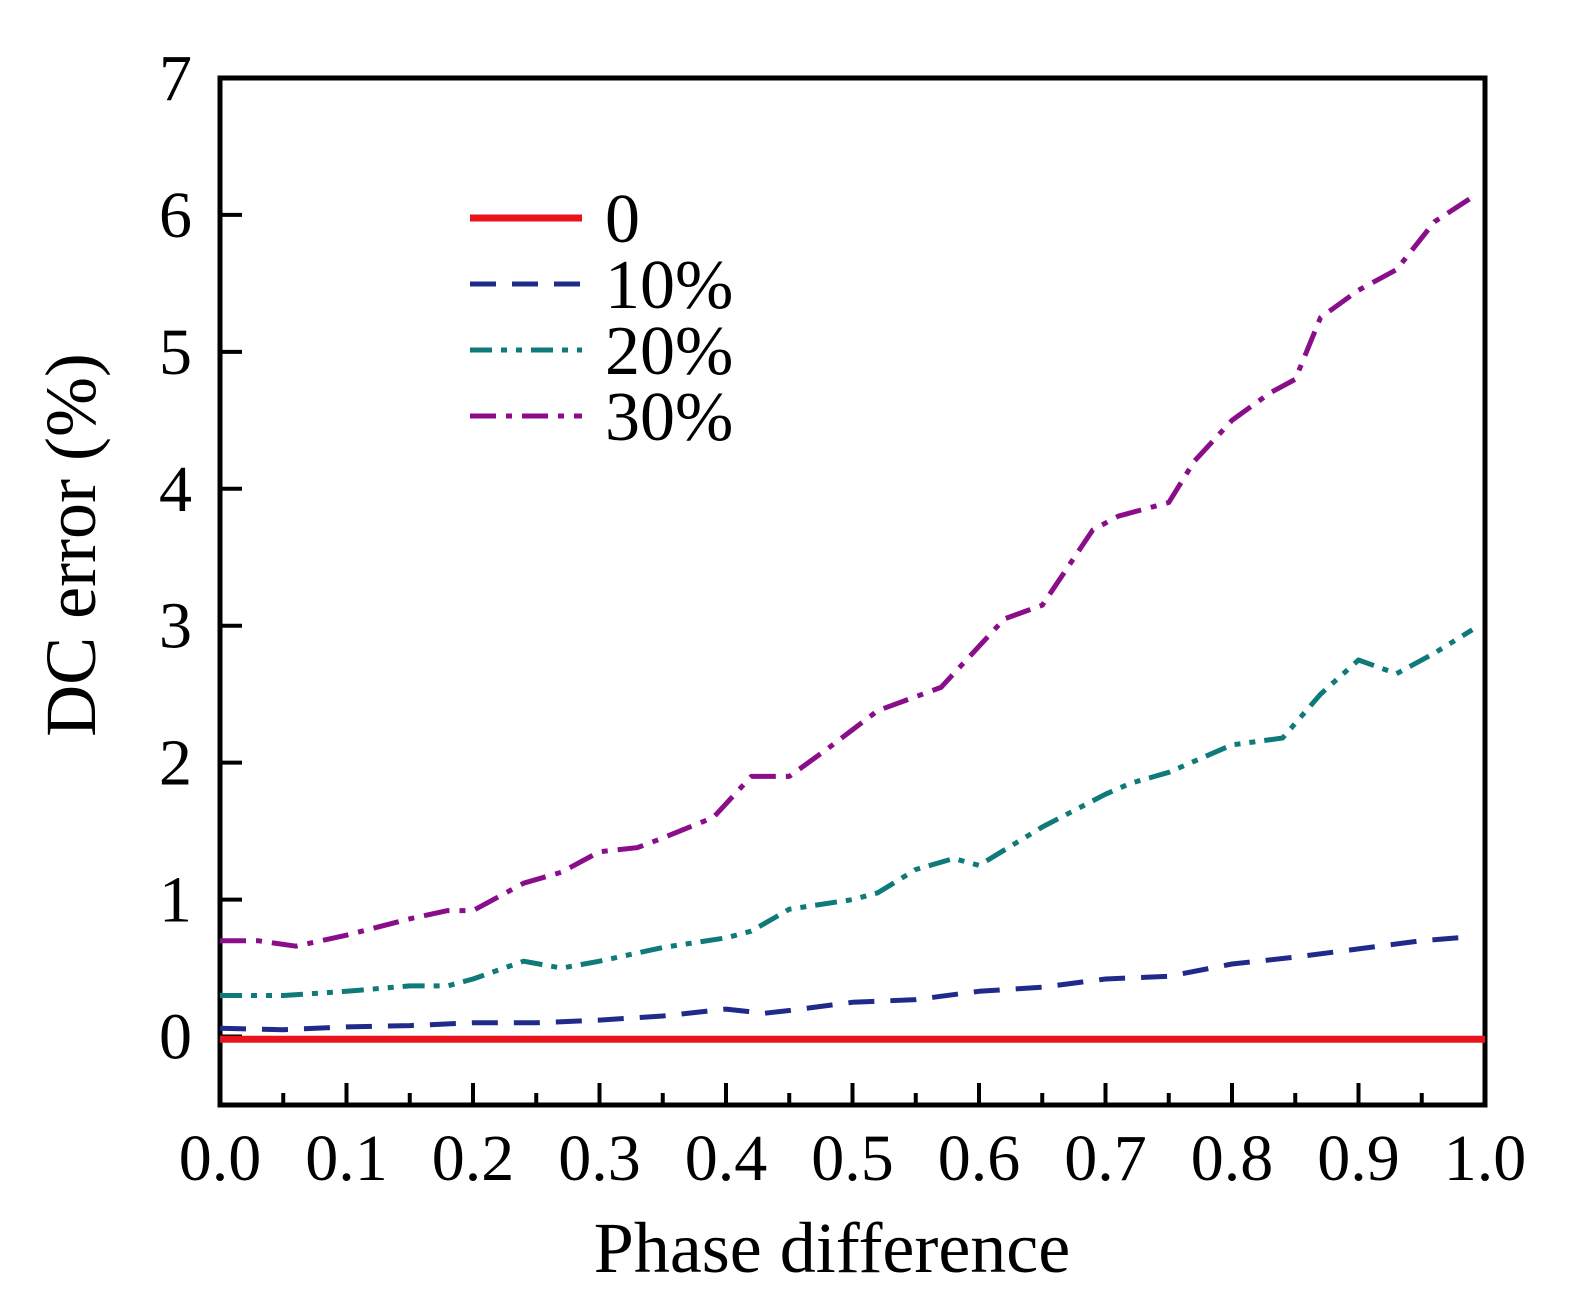 Image resolution: width=1571 pixels, height=1310 pixels. What do you see at coordinates (669, 417) in the screenshot?
I see `legend-label-3: 30%` at bounding box center [669, 417].